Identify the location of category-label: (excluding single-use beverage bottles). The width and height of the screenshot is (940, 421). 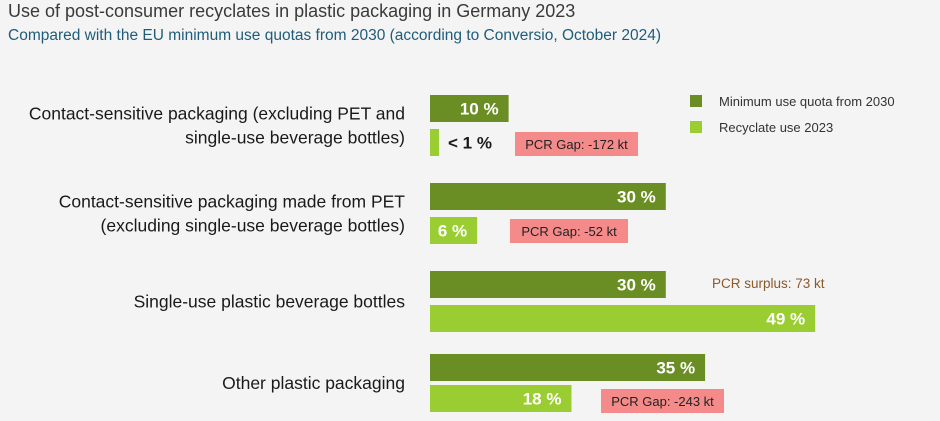
(253, 226).